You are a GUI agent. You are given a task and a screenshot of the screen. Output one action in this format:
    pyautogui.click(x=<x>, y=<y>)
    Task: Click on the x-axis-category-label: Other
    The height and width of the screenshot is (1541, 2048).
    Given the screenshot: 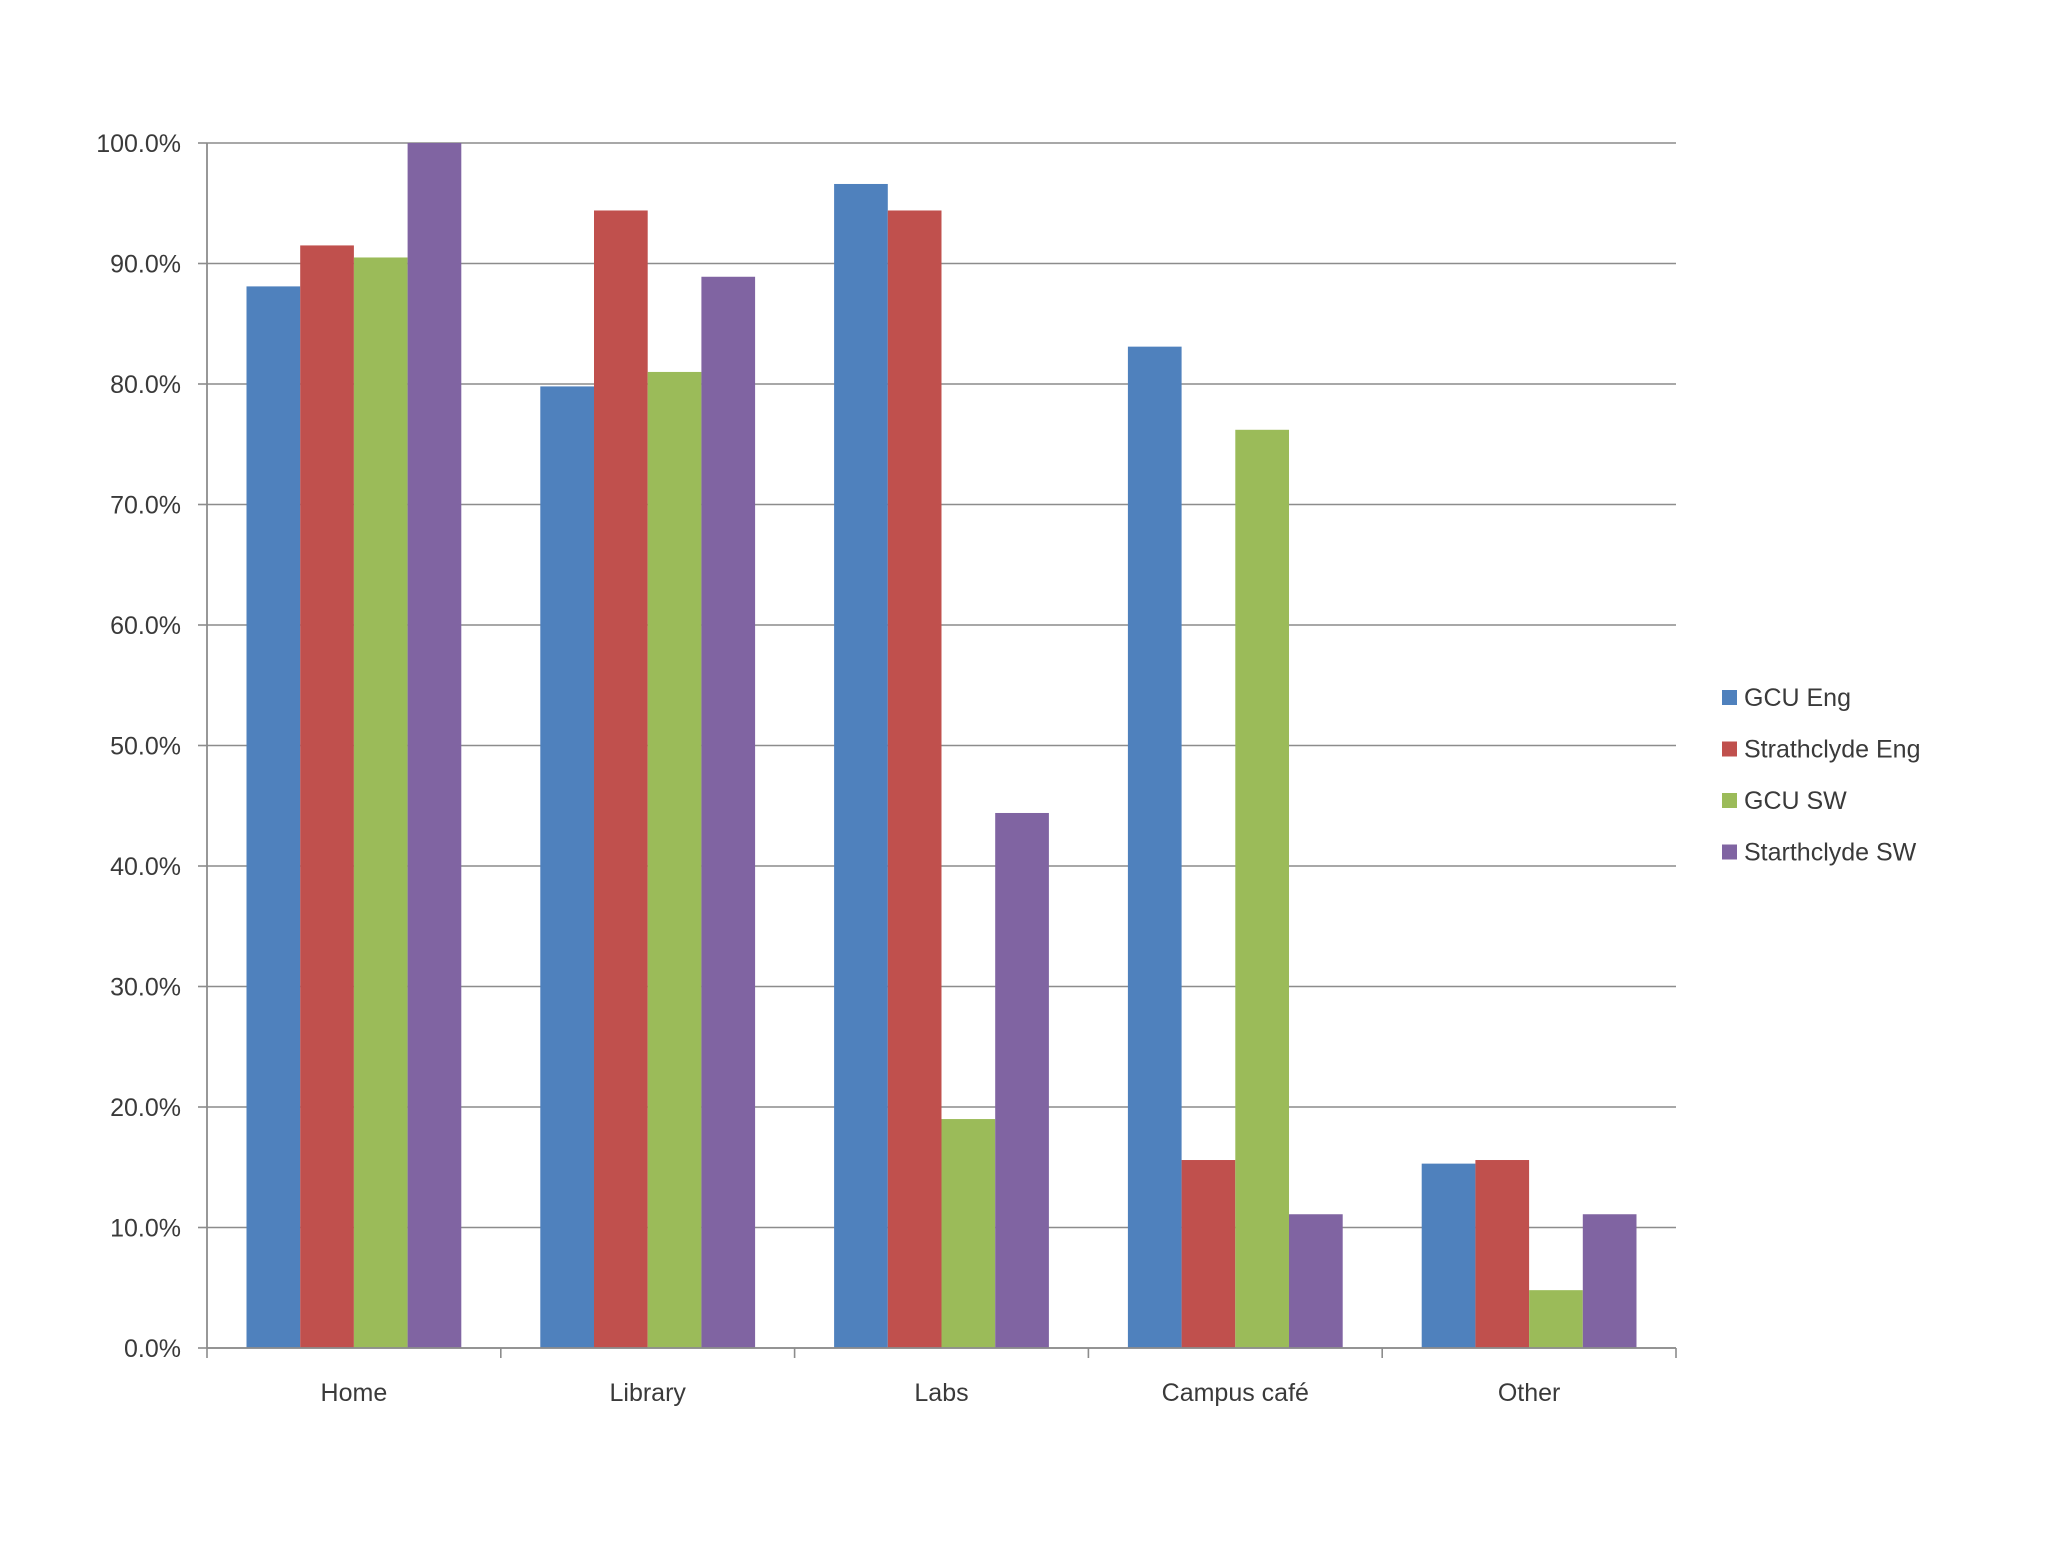 What is the action you would take?
    pyautogui.click(x=1529, y=1393)
    